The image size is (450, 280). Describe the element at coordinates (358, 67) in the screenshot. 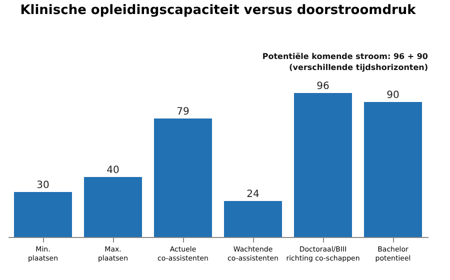

I see `text: (verschillende tijdshorizonten)` at that location.